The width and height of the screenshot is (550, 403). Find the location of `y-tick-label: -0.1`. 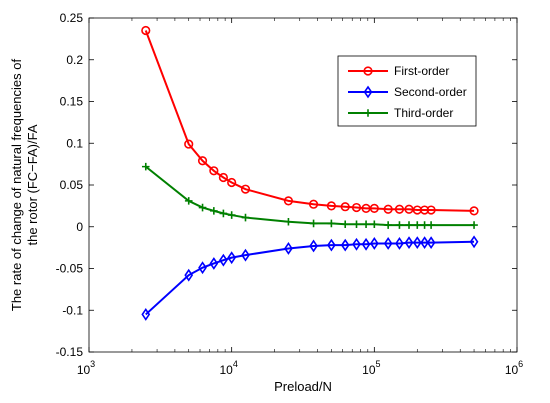

y-tick-label: -0.1 is located at coordinates (72, 310).